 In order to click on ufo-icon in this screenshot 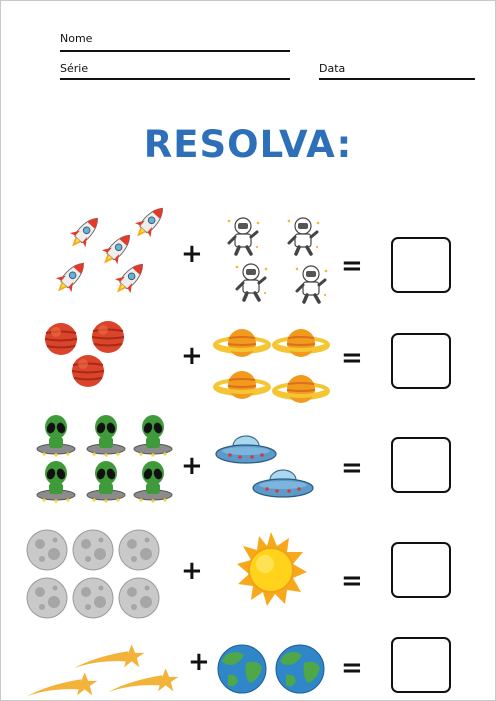, I will do `click(264, 466)`.